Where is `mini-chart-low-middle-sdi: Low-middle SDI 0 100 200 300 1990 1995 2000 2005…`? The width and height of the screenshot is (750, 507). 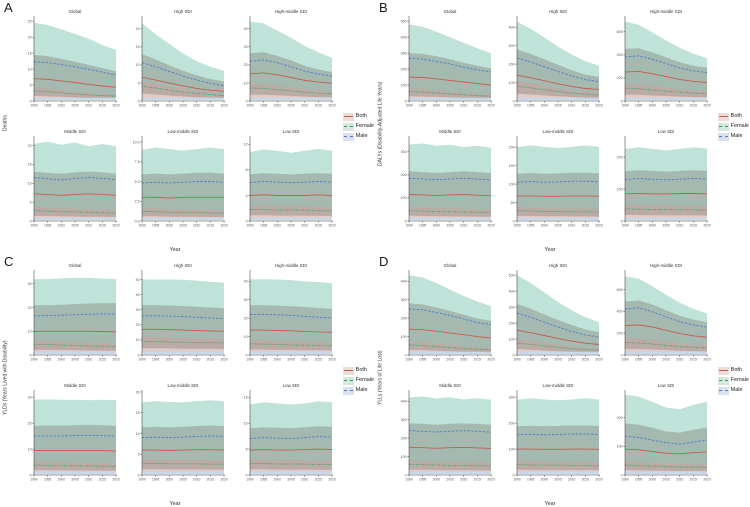
mini-chart-low-middle-sdi: Low-middle SDI 0 100 200 300 1990 1995 2000 2005… is located at coordinates (556, 432).